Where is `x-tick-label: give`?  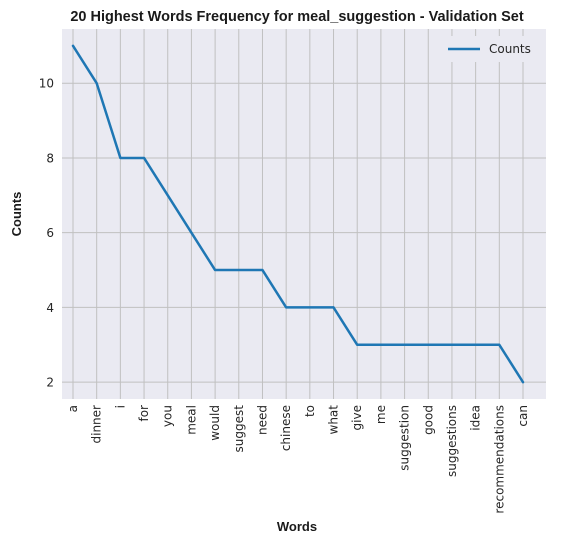
x-tick-label: give is located at coordinates (357, 417).